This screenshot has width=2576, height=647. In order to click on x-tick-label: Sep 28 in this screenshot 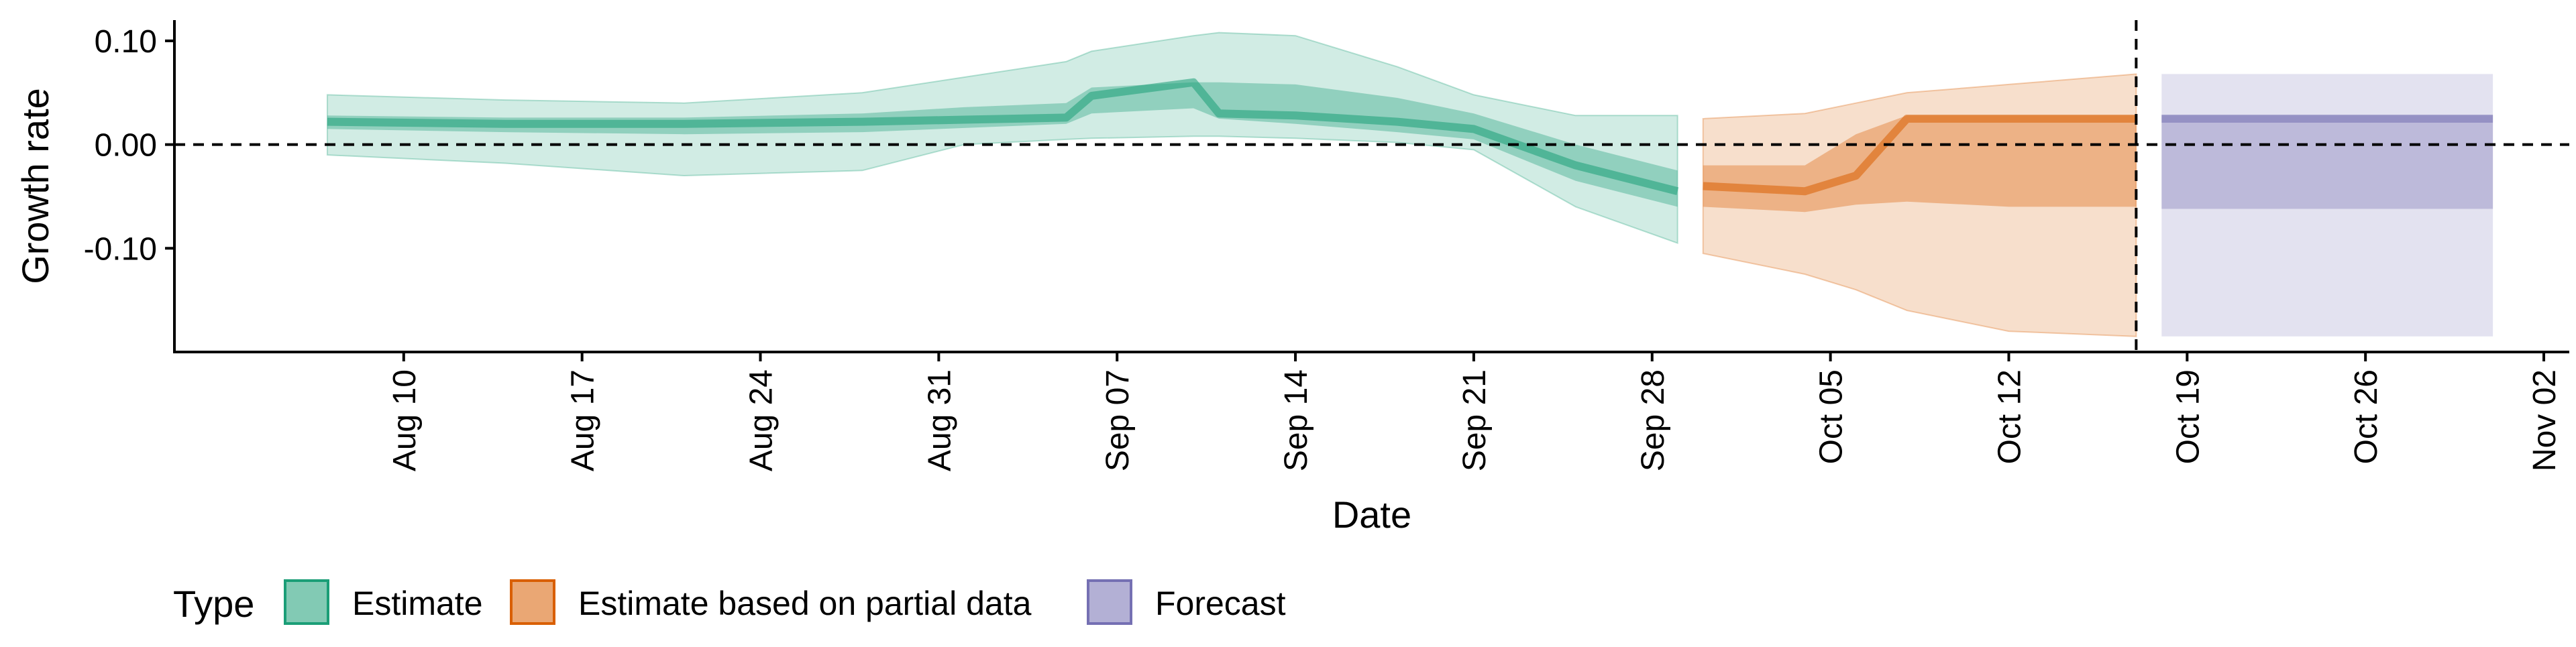, I will do `click(1653, 420)`.